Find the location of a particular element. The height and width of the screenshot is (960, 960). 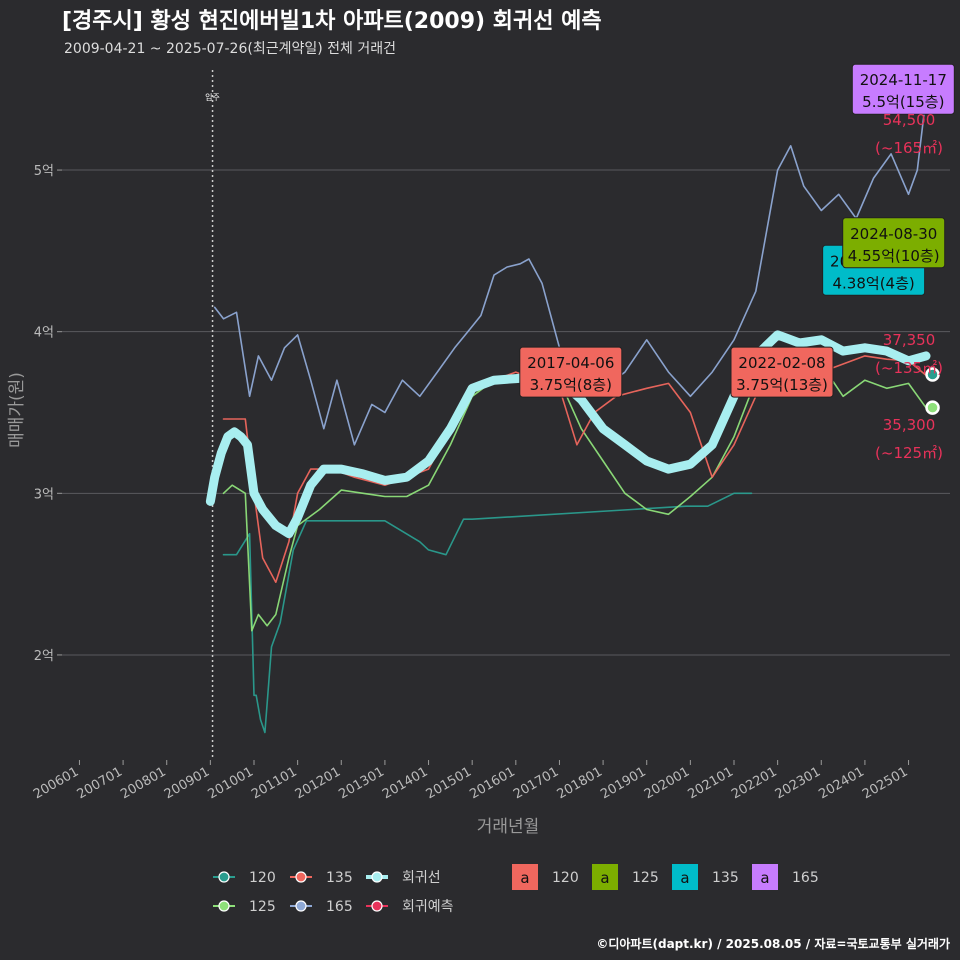

legend-label: 회귀예측 is located at coordinates (428, 907).